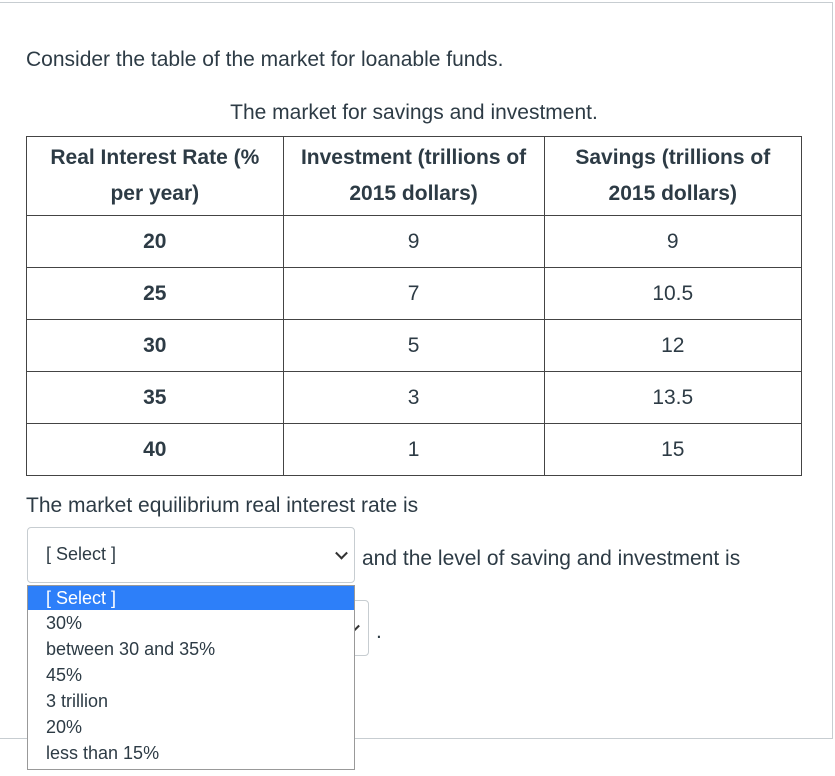 This screenshot has height=776, width=835. I want to click on table-row: 30 5 12, so click(414, 345).